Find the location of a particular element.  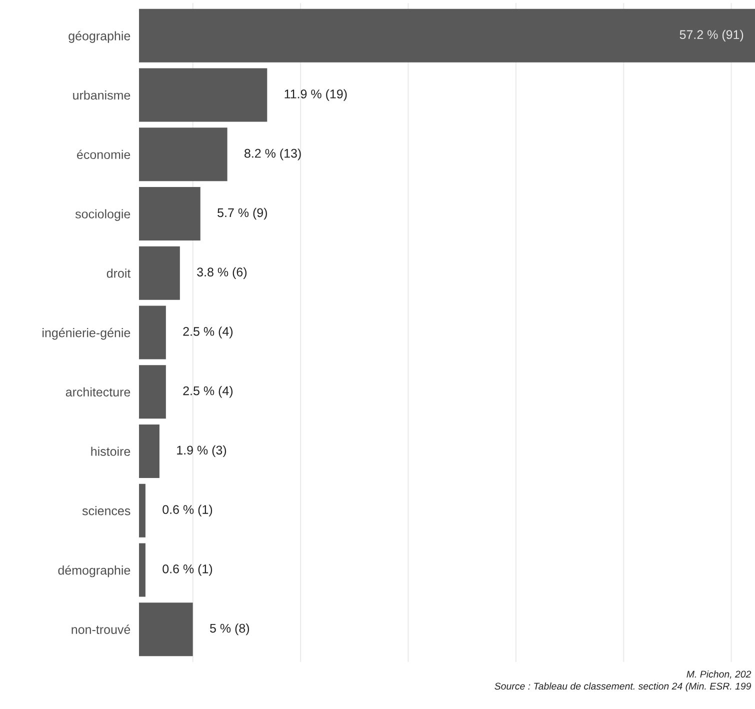

text: M. Pichon, 202 is located at coordinates (719, 674).